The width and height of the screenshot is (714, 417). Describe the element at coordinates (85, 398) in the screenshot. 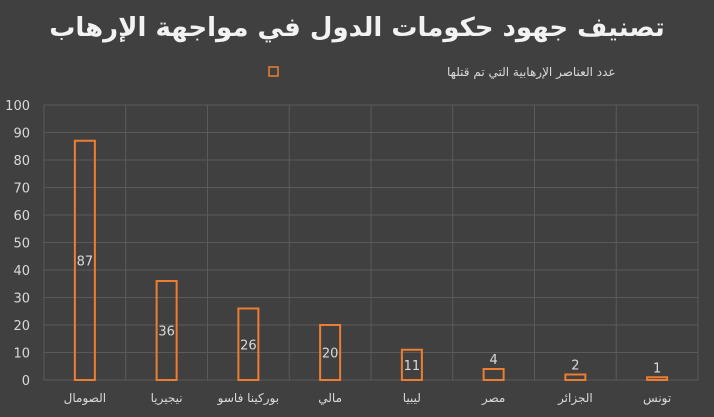

I see `x-category-label: الصومال` at that location.